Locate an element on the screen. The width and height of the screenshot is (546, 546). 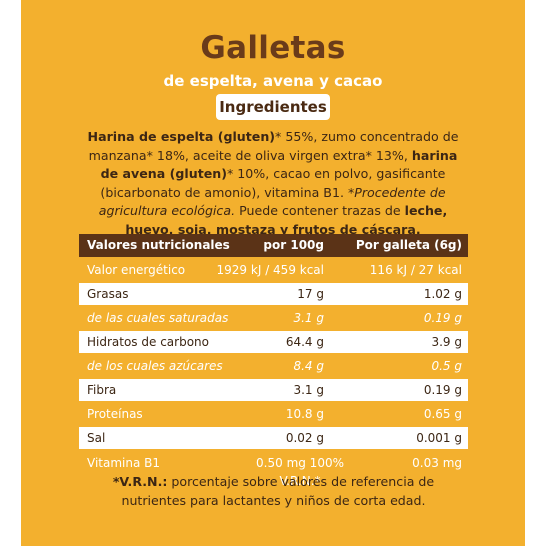
organic-note: *Procedente de agricultura ecológica. is located at coordinates (272, 201).